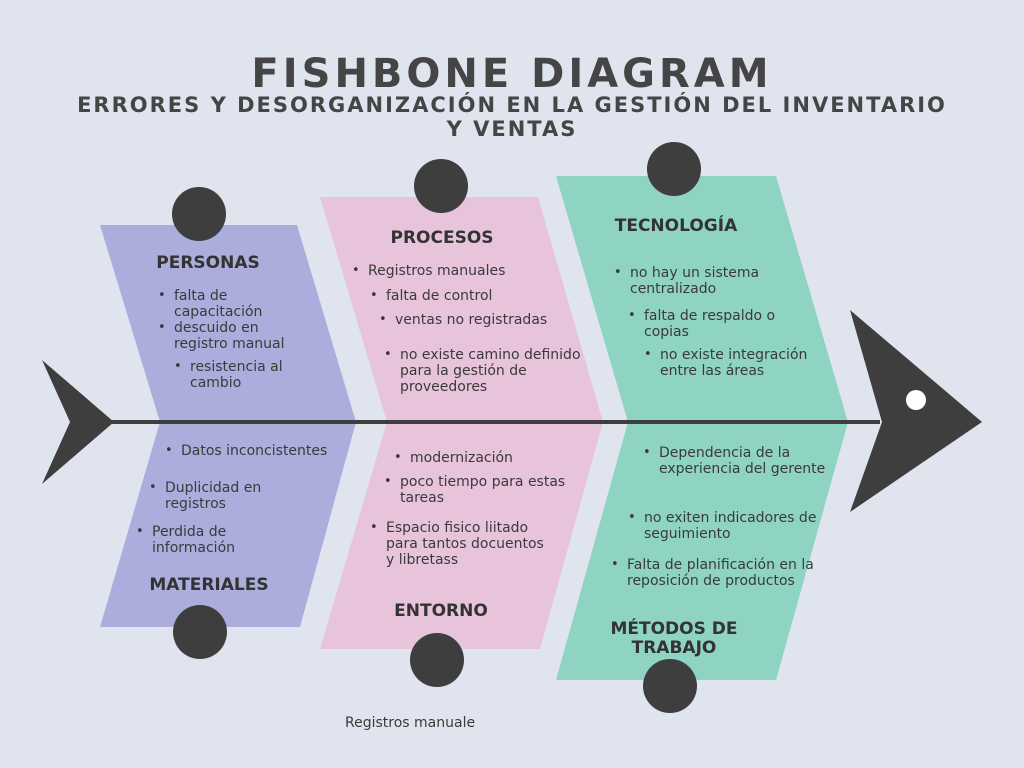 The height and width of the screenshot is (768, 1024). What do you see at coordinates (702, 281) in the screenshot?
I see `tecnologia-item: no hay un sistema centralizado` at bounding box center [702, 281].